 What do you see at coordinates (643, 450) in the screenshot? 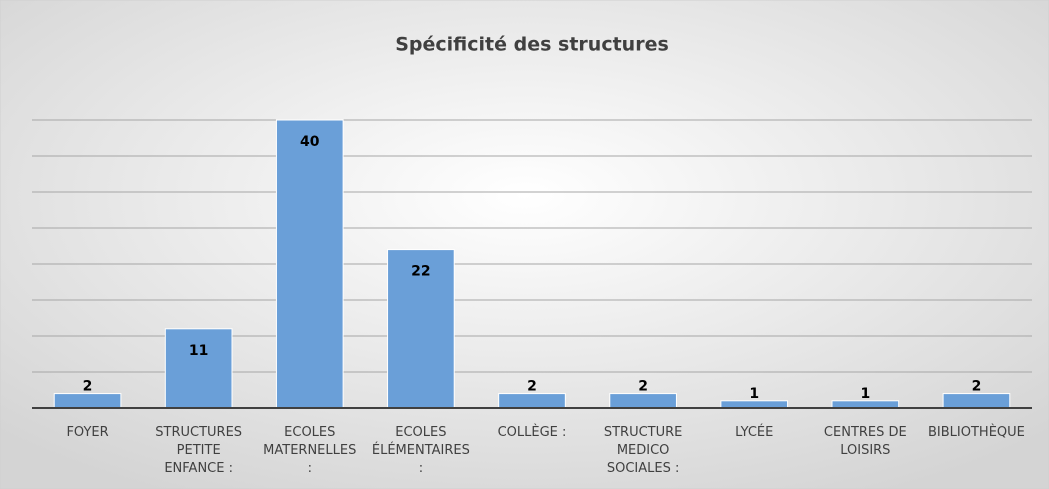
I see `x-tick-label: STRUCTURE MEDICO SOCIALES :` at bounding box center [643, 450].